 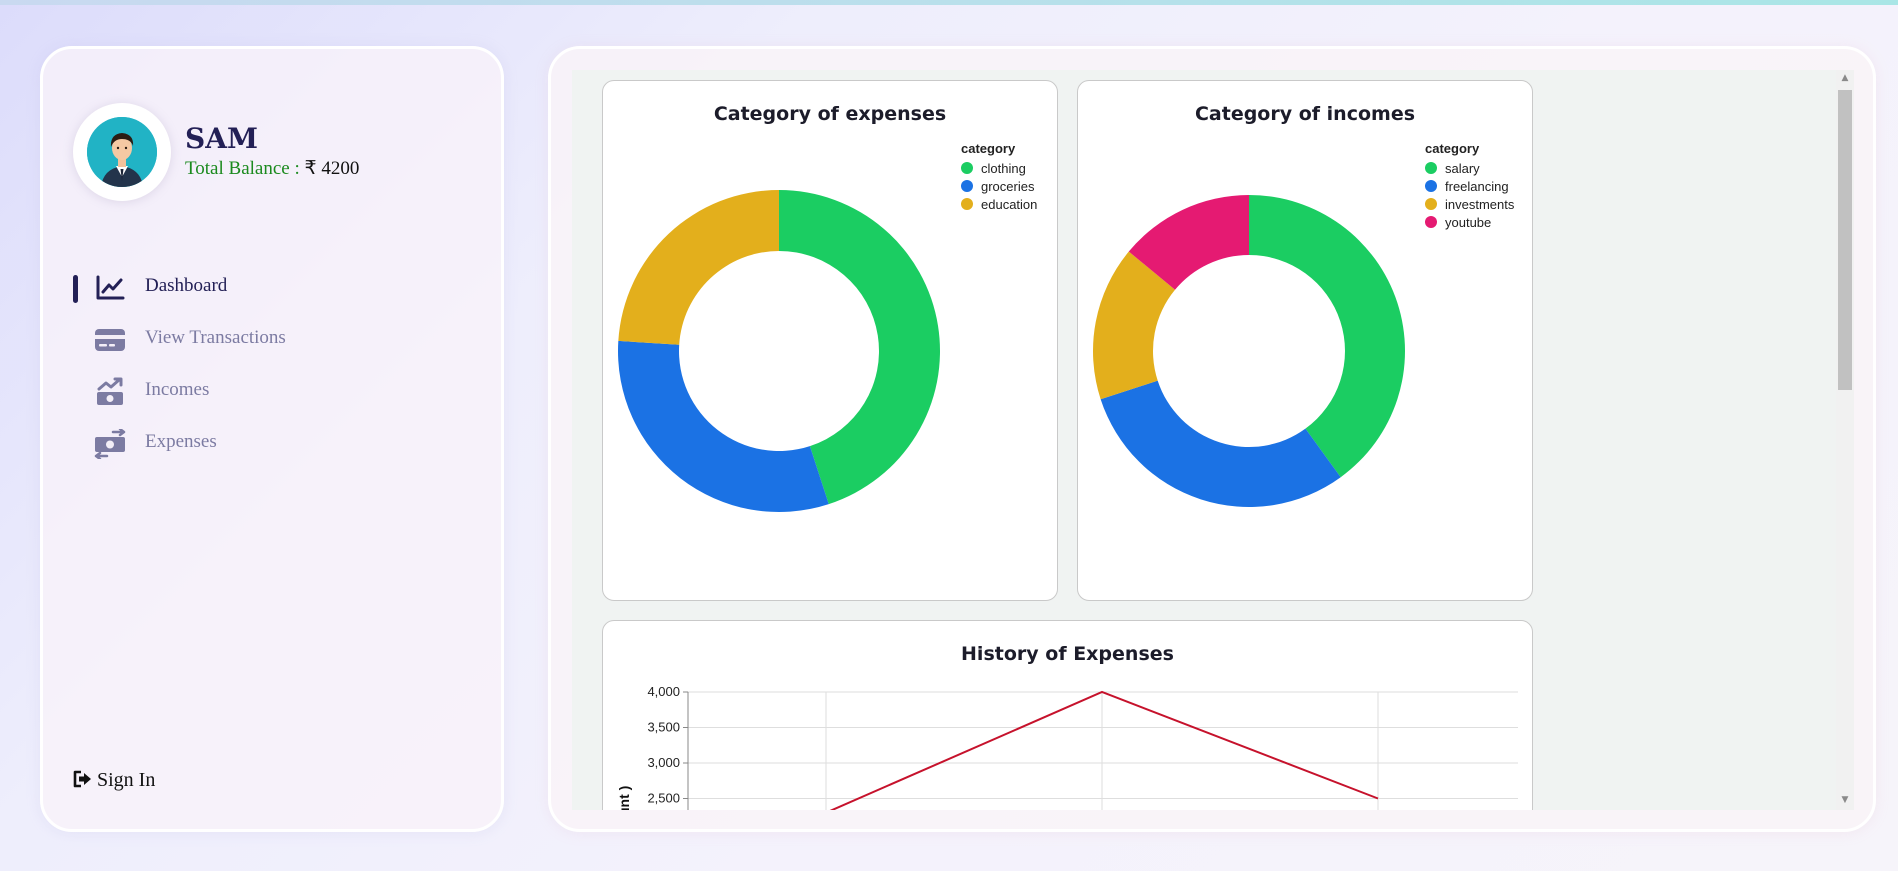 I want to click on sign-in-button: Sign In, so click(x=114, y=780).